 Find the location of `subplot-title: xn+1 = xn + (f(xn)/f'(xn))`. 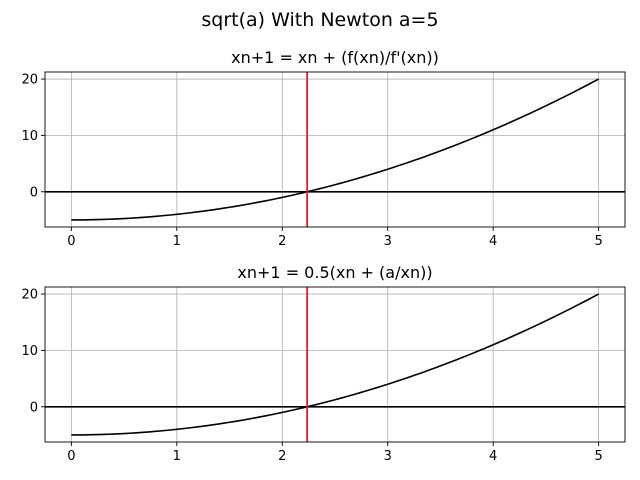

subplot-title: xn+1 = xn + (f(xn)/f'(xn)) is located at coordinates (335, 57).